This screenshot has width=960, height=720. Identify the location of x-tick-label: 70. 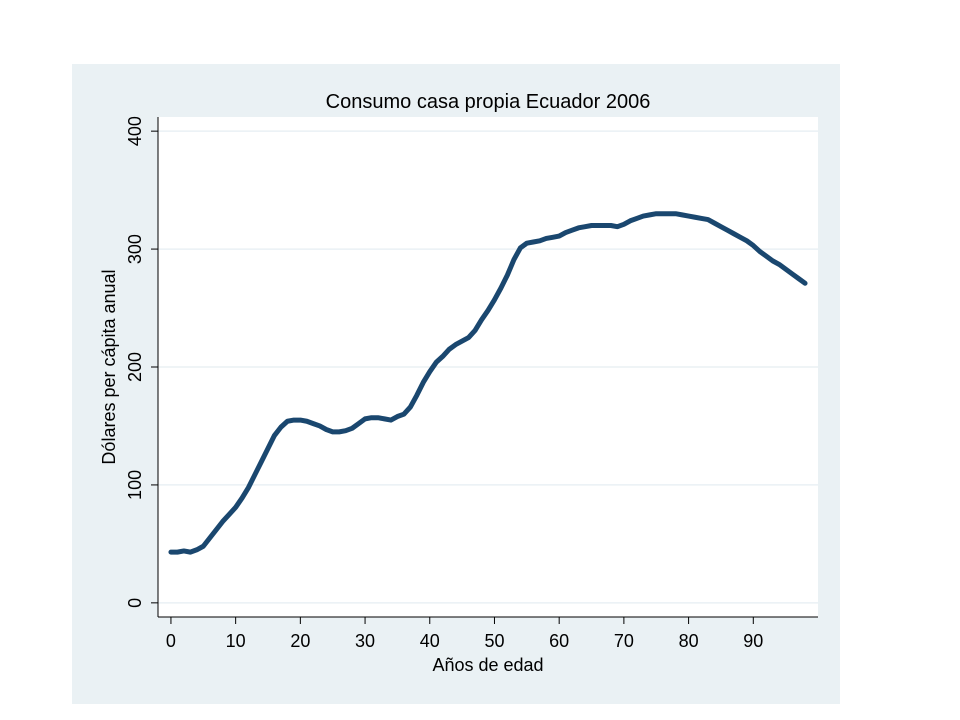
(624, 641).